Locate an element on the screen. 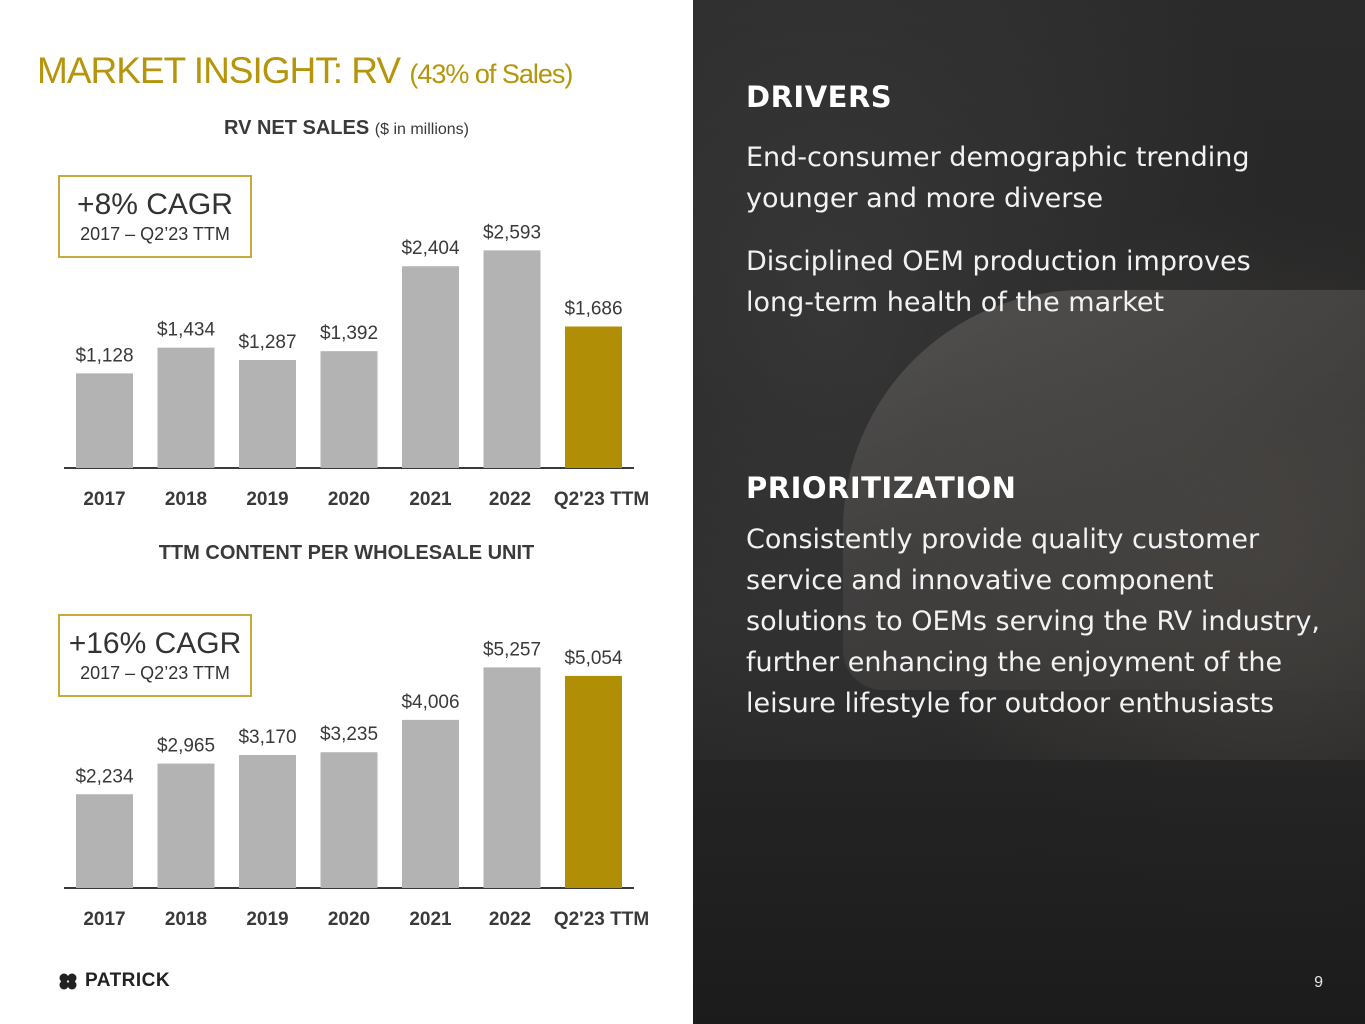  chart1-value-label: $1,434 is located at coordinates (186, 330).